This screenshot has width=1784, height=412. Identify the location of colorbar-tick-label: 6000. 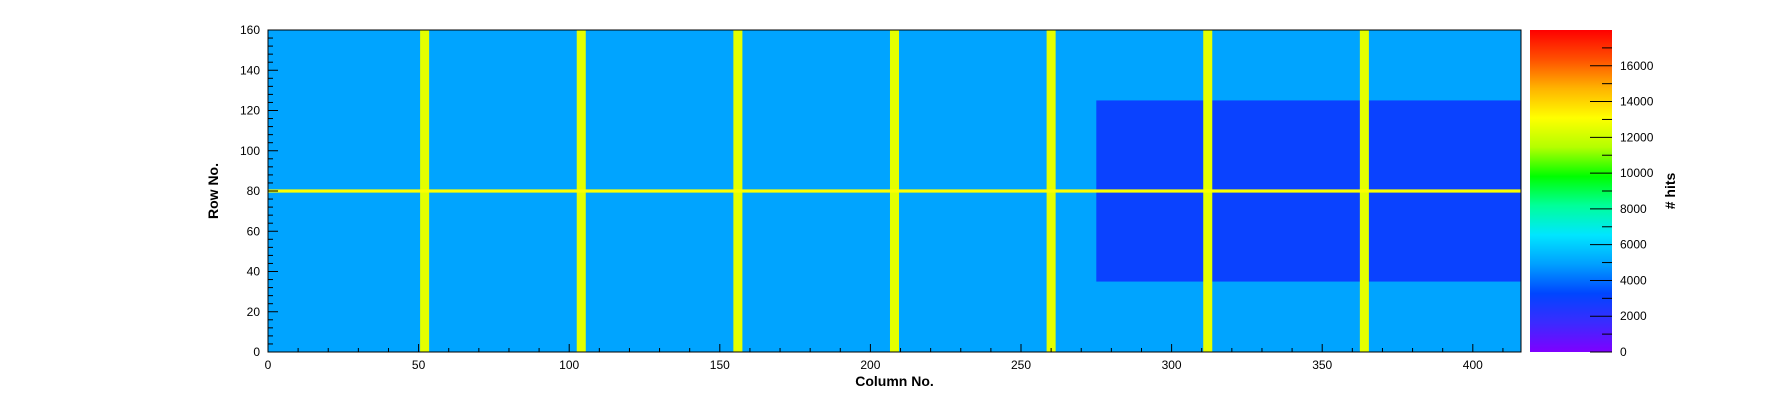
(1633, 245).